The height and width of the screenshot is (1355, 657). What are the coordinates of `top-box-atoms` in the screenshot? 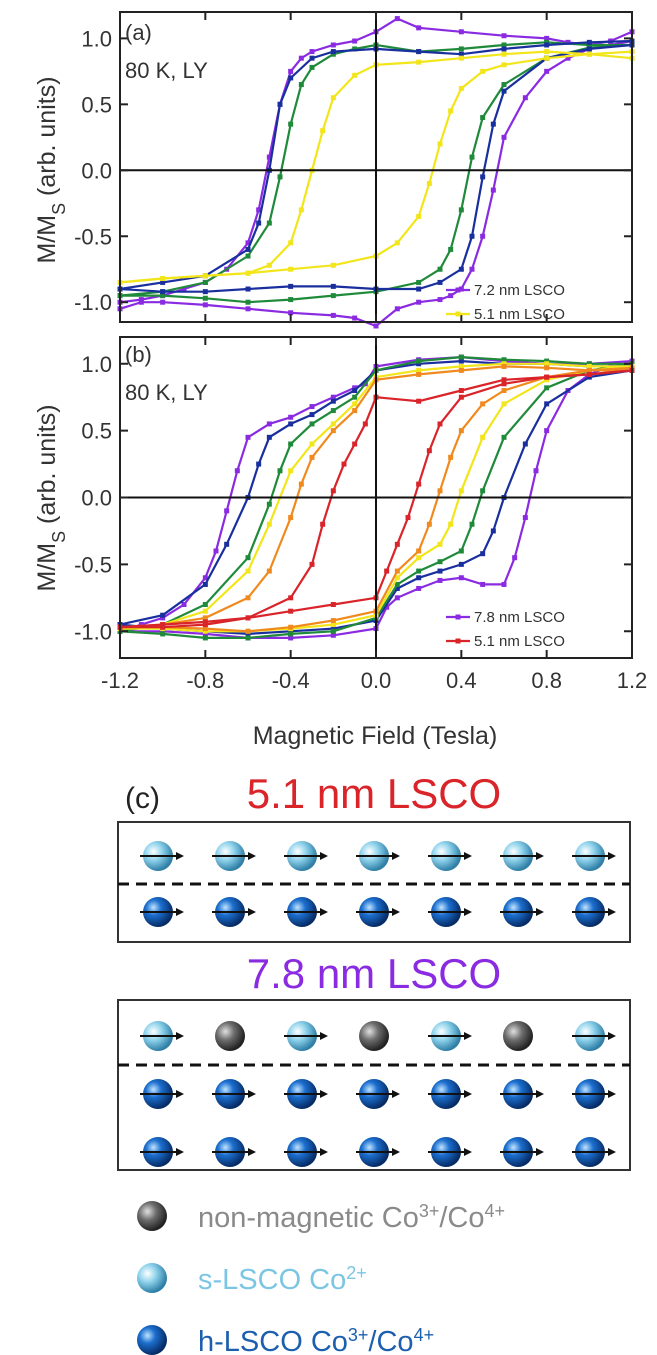 It's located at (374, 884).